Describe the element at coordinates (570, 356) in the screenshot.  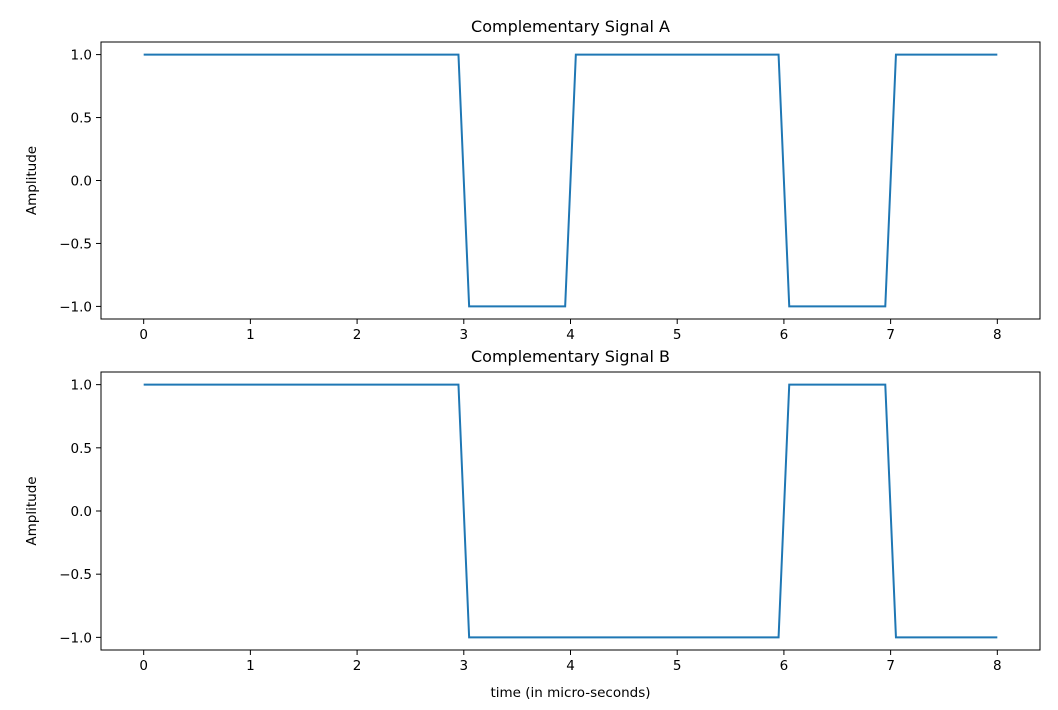
I see `chart-title: Complementary Signal B` at that location.